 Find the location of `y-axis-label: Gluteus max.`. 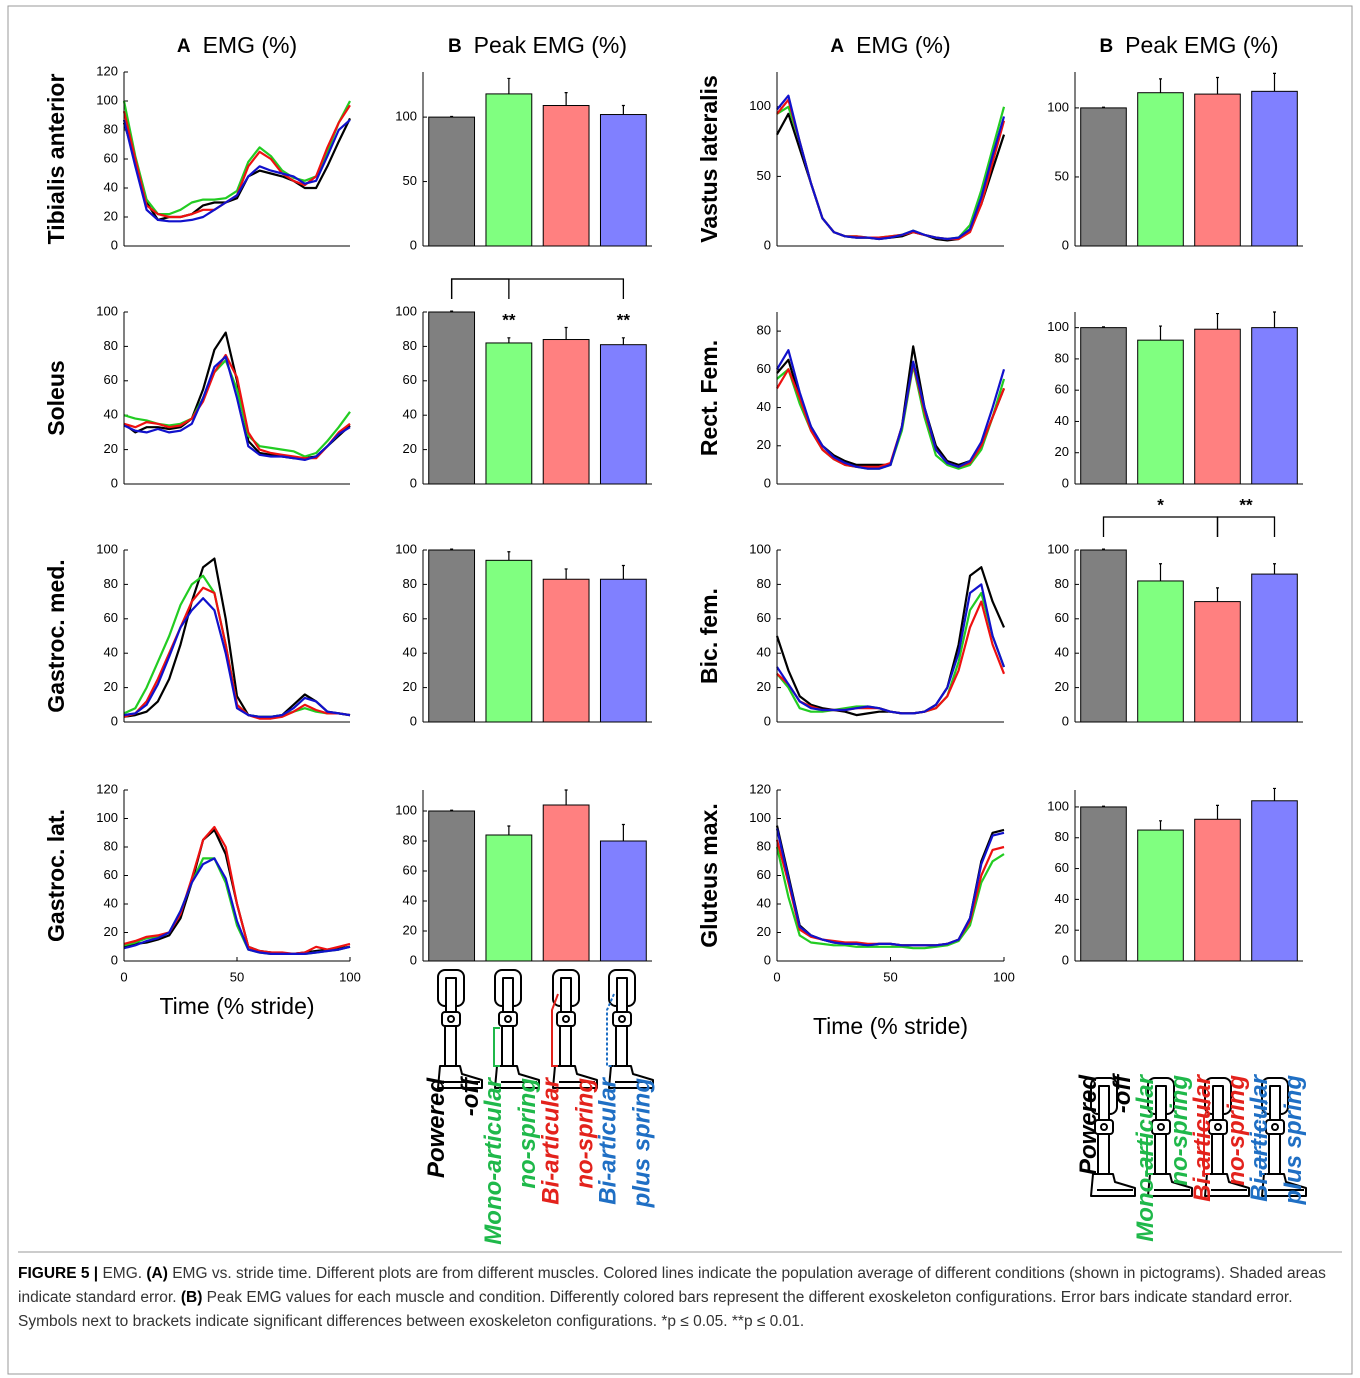

y-axis-label: Gluteus max. is located at coordinates (709, 875).